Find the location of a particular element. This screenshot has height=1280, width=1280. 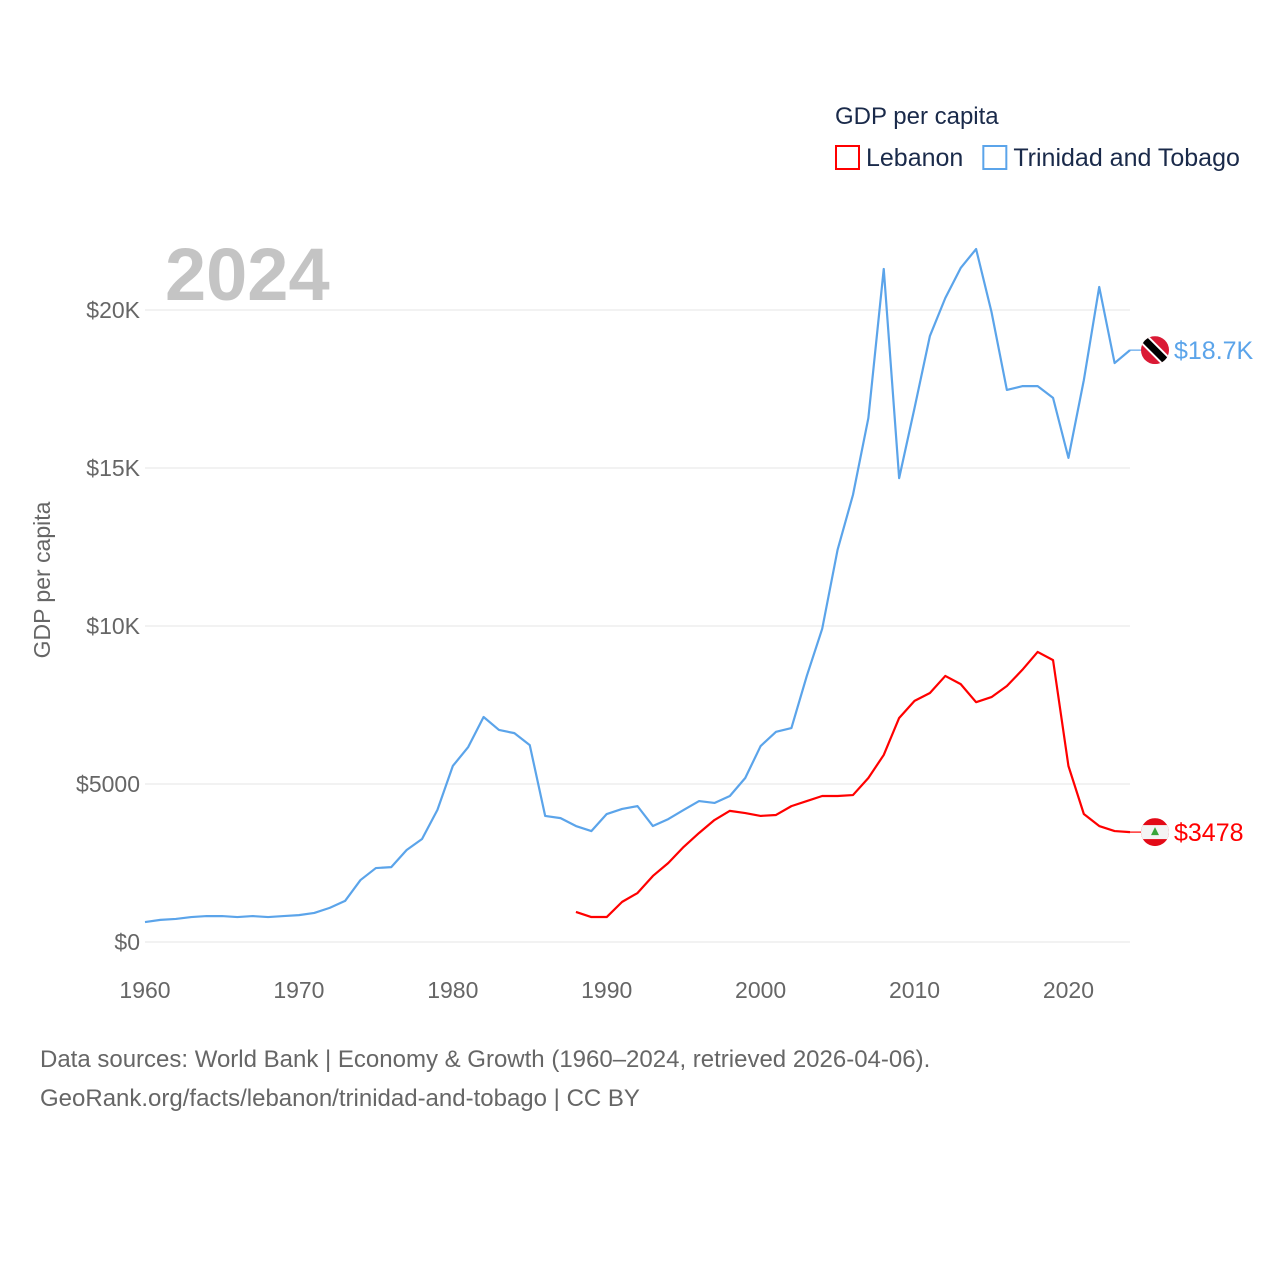

legend-label: Lebanon is located at coordinates (914, 158).